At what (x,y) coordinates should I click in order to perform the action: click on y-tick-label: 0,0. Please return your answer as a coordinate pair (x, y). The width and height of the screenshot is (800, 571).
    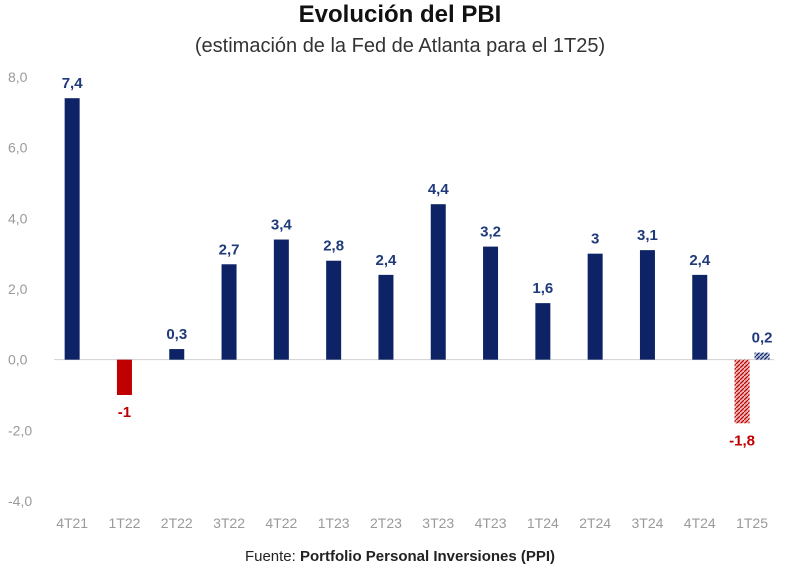
    Looking at the image, I should click on (18, 360).